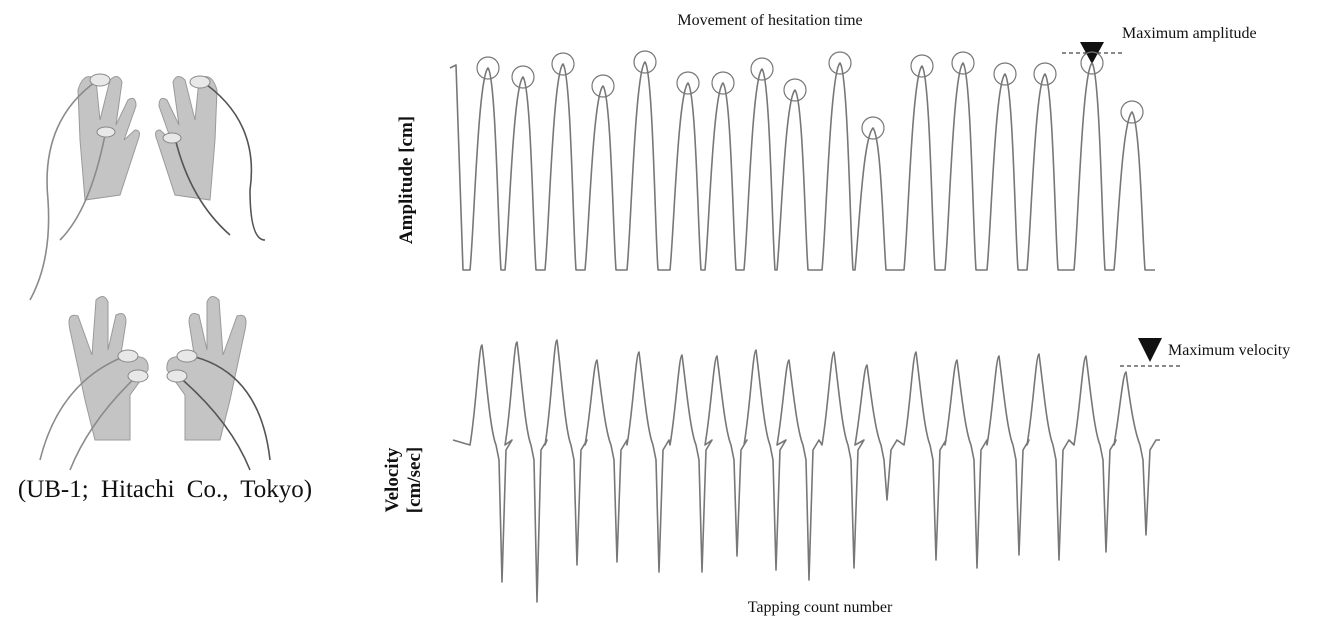 Image resolution: width=1333 pixels, height=621 pixels. Describe the element at coordinates (406, 180) in the screenshot. I see `amplitude-axis-label: Amplitude [cm]` at that location.